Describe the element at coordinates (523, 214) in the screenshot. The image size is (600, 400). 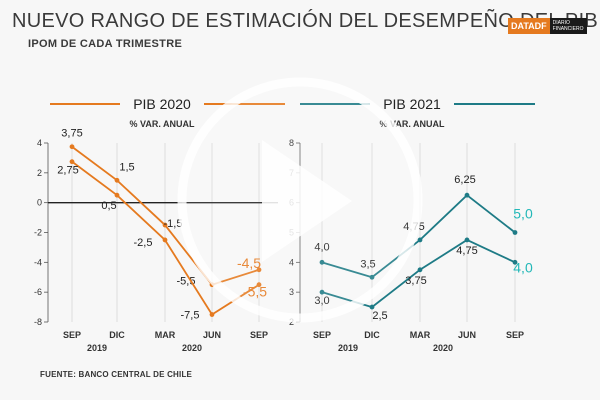
I see `data-label: 5,0` at that location.